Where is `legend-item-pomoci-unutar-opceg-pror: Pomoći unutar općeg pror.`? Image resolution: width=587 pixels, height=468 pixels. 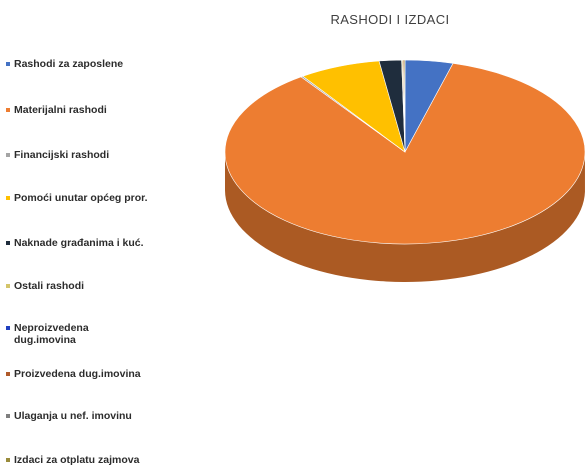 legend-item-pomoci-unutar-opceg-pror: Pomoći unutar općeg pror. is located at coordinates (106, 198).